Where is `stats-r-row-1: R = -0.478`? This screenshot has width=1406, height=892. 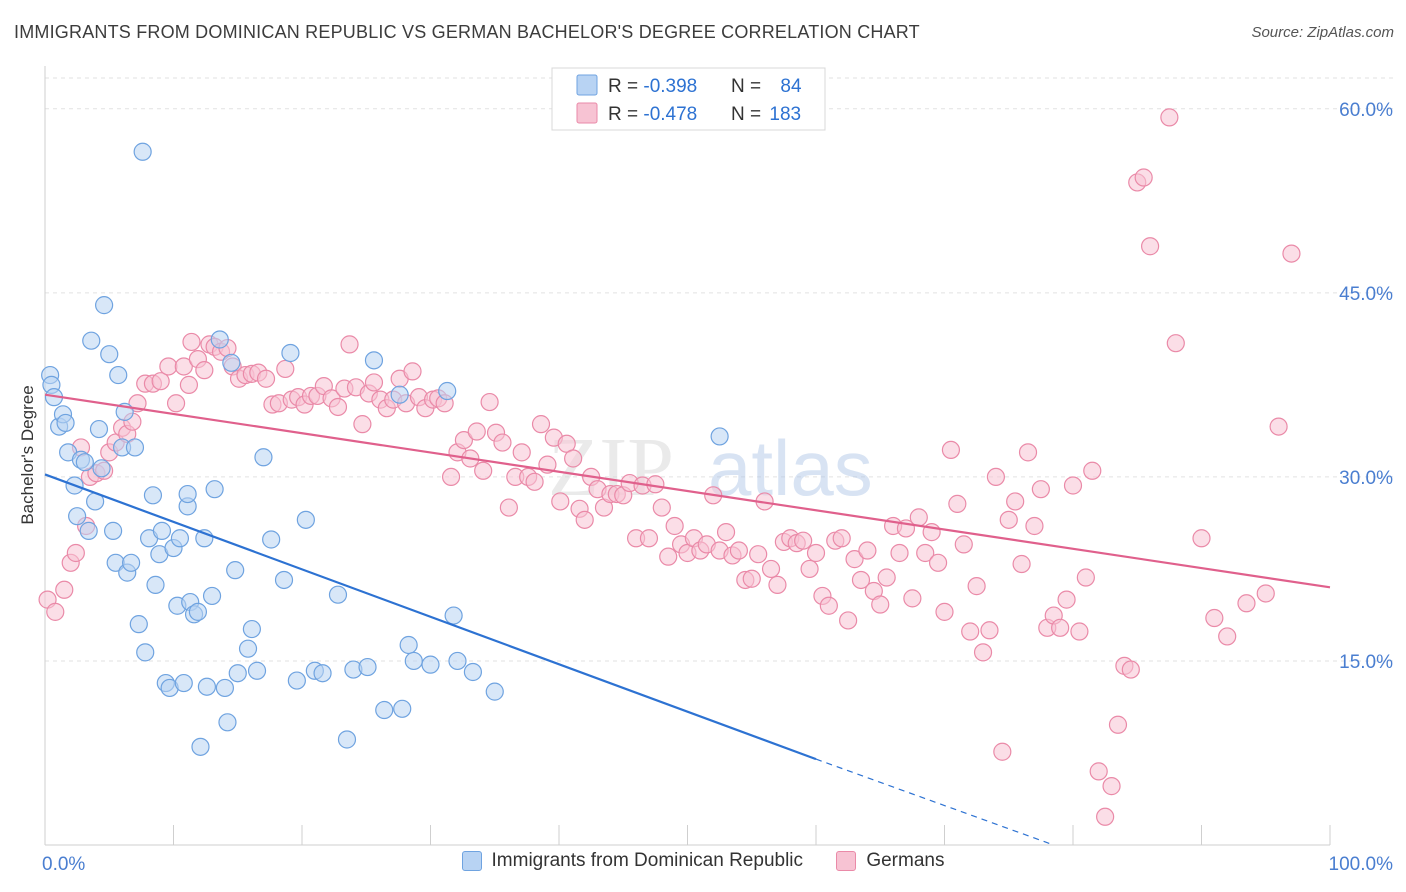 stats-r-row-1: R = -0.478 is located at coordinates (652, 114).